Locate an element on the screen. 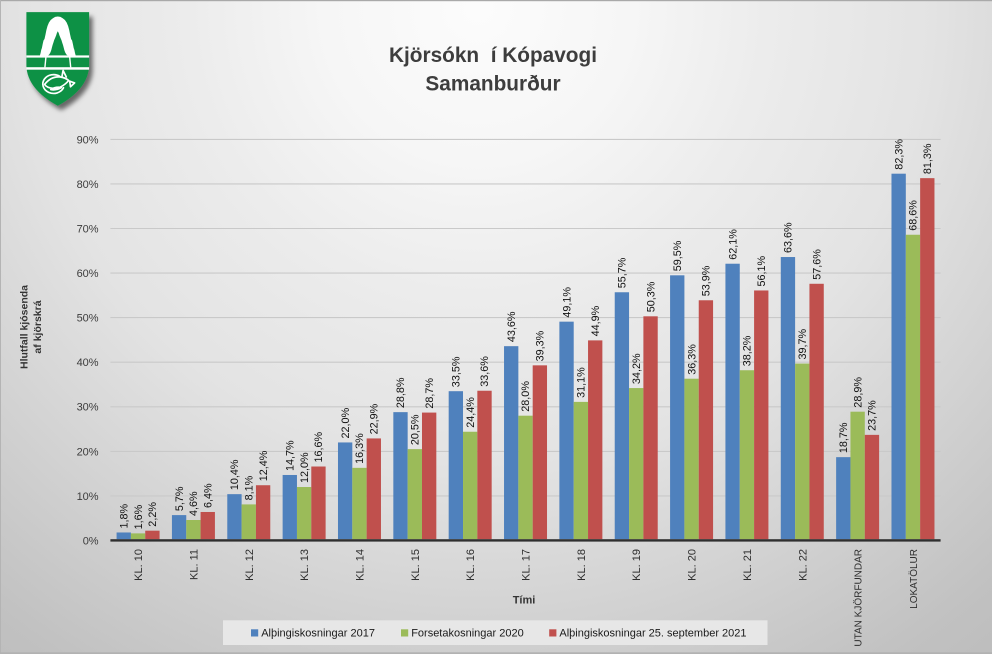  svg-text: Forsetakosningar 2020 is located at coordinates (467, 634).